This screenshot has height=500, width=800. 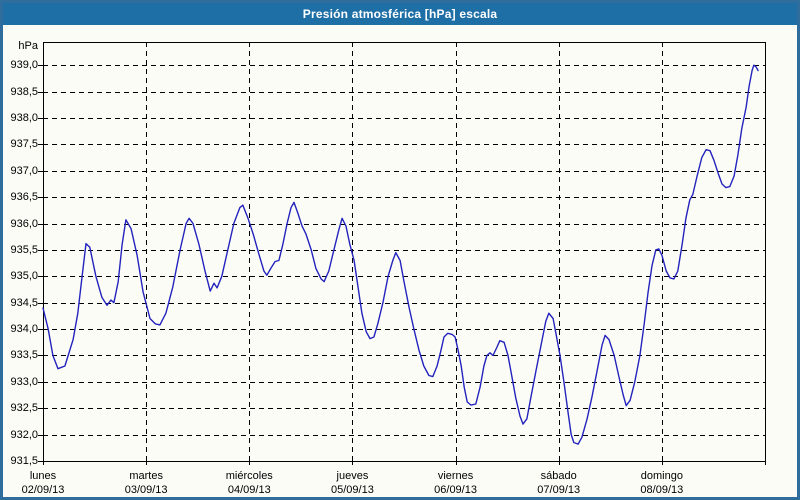 What do you see at coordinates (146, 476) in the screenshot?
I see `x-day-name-label: martes` at bounding box center [146, 476].